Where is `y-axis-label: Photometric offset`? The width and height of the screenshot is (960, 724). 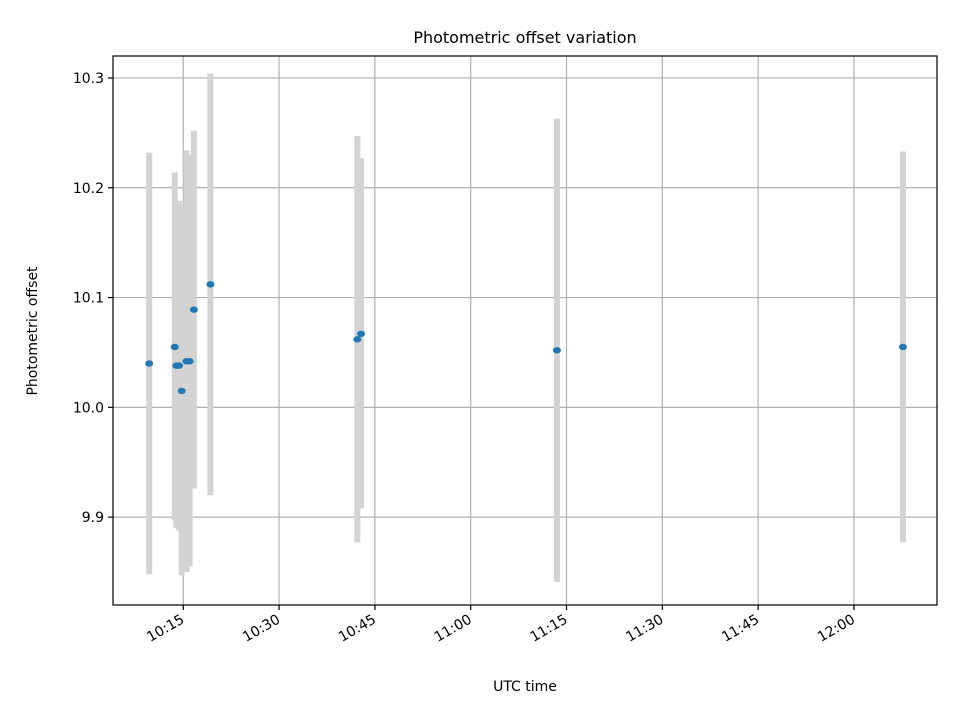 y-axis-label: Photometric offset is located at coordinates (33, 331).